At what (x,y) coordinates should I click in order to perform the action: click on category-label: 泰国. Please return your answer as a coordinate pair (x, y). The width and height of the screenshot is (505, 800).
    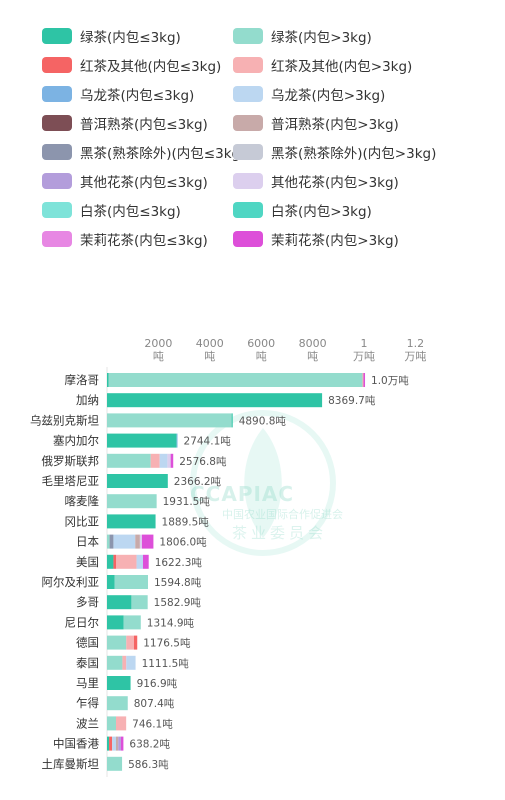
    Looking at the image, I should click on (87, 663).